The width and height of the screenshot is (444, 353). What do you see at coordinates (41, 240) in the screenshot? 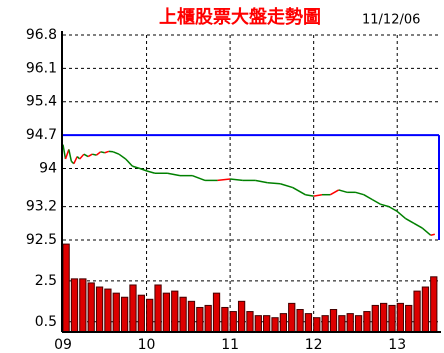
I see `y-tick-label: 92.5` at bounding box center [41, 240].